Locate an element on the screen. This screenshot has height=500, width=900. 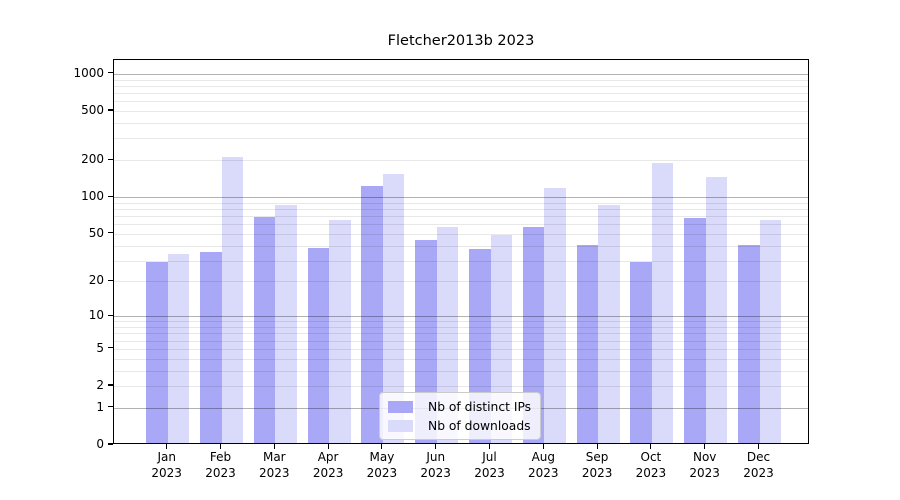
legend-entry-distinct-ips: Nb of distinct IPs is located at coordinates (459, 406).